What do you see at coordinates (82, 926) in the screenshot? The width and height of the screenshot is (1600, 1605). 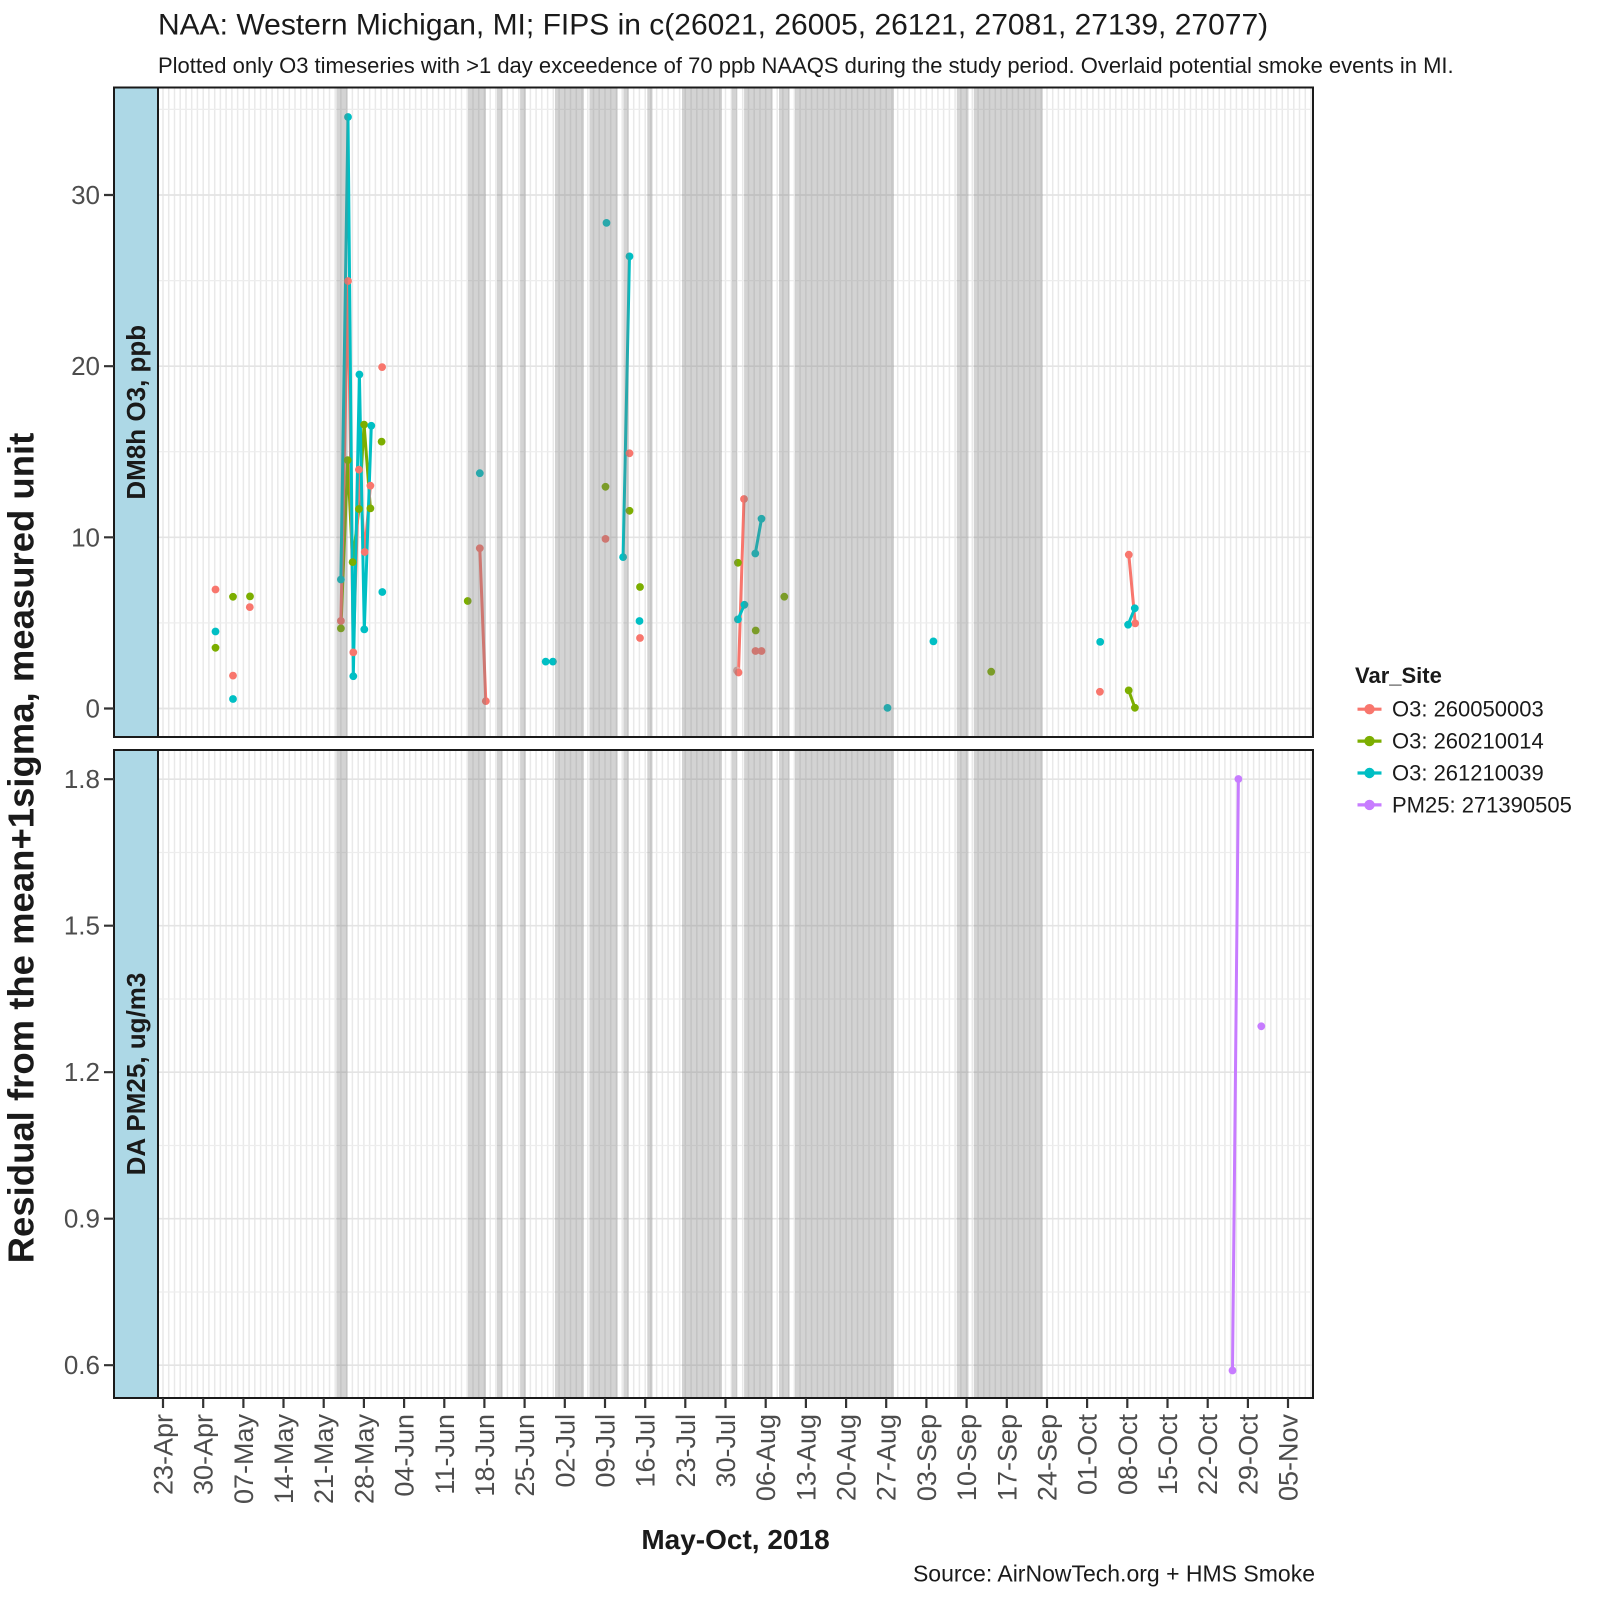 I see `svg-text: 1.5` at bounding box center [82, 926].